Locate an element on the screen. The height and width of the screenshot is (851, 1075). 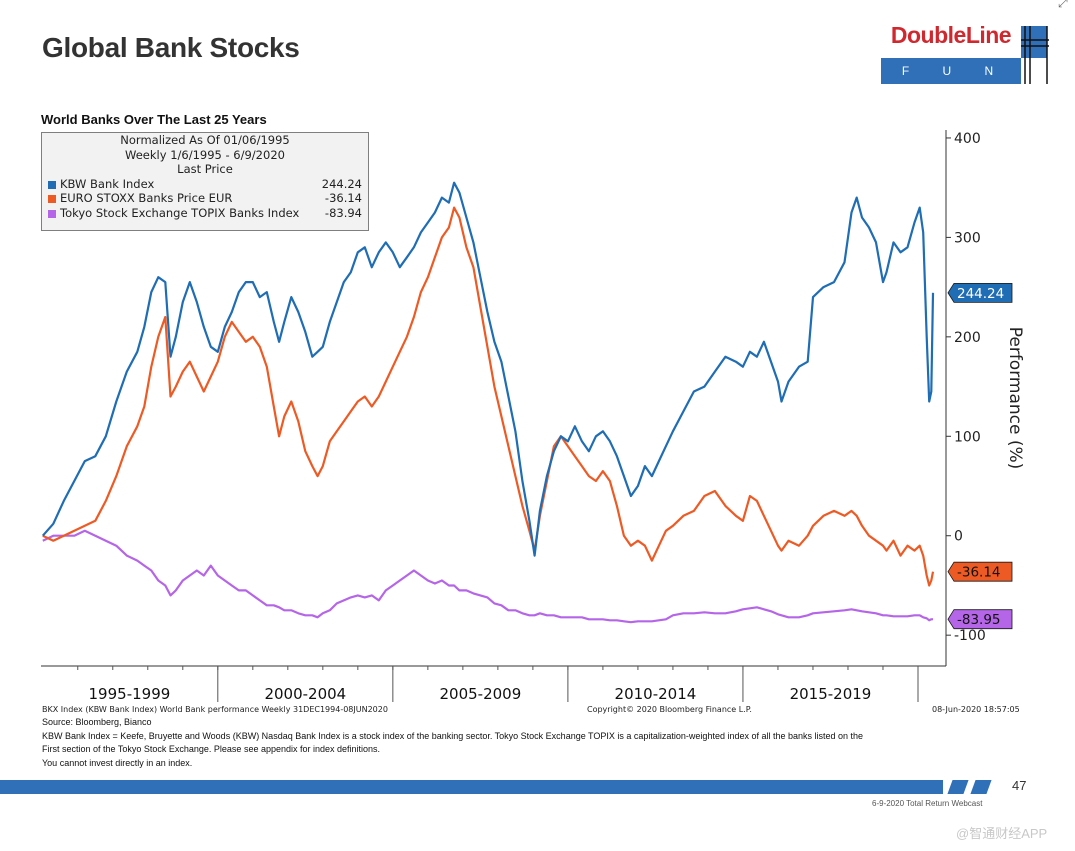
y-tick-label: 400 is located at coordinates (967, 139).